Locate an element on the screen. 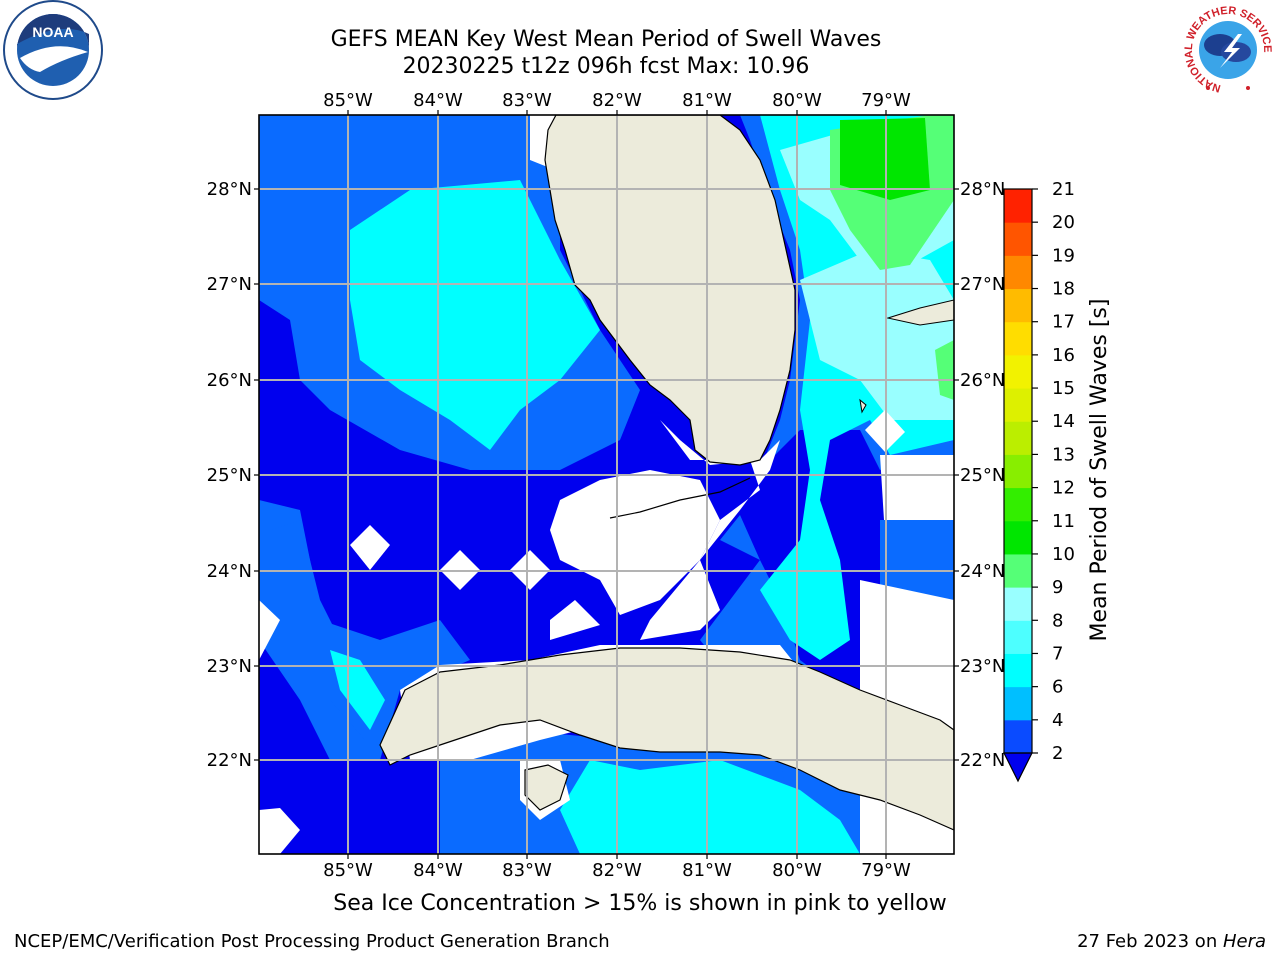  lat-label-right: 26°N is located at coordinates (982, 380).